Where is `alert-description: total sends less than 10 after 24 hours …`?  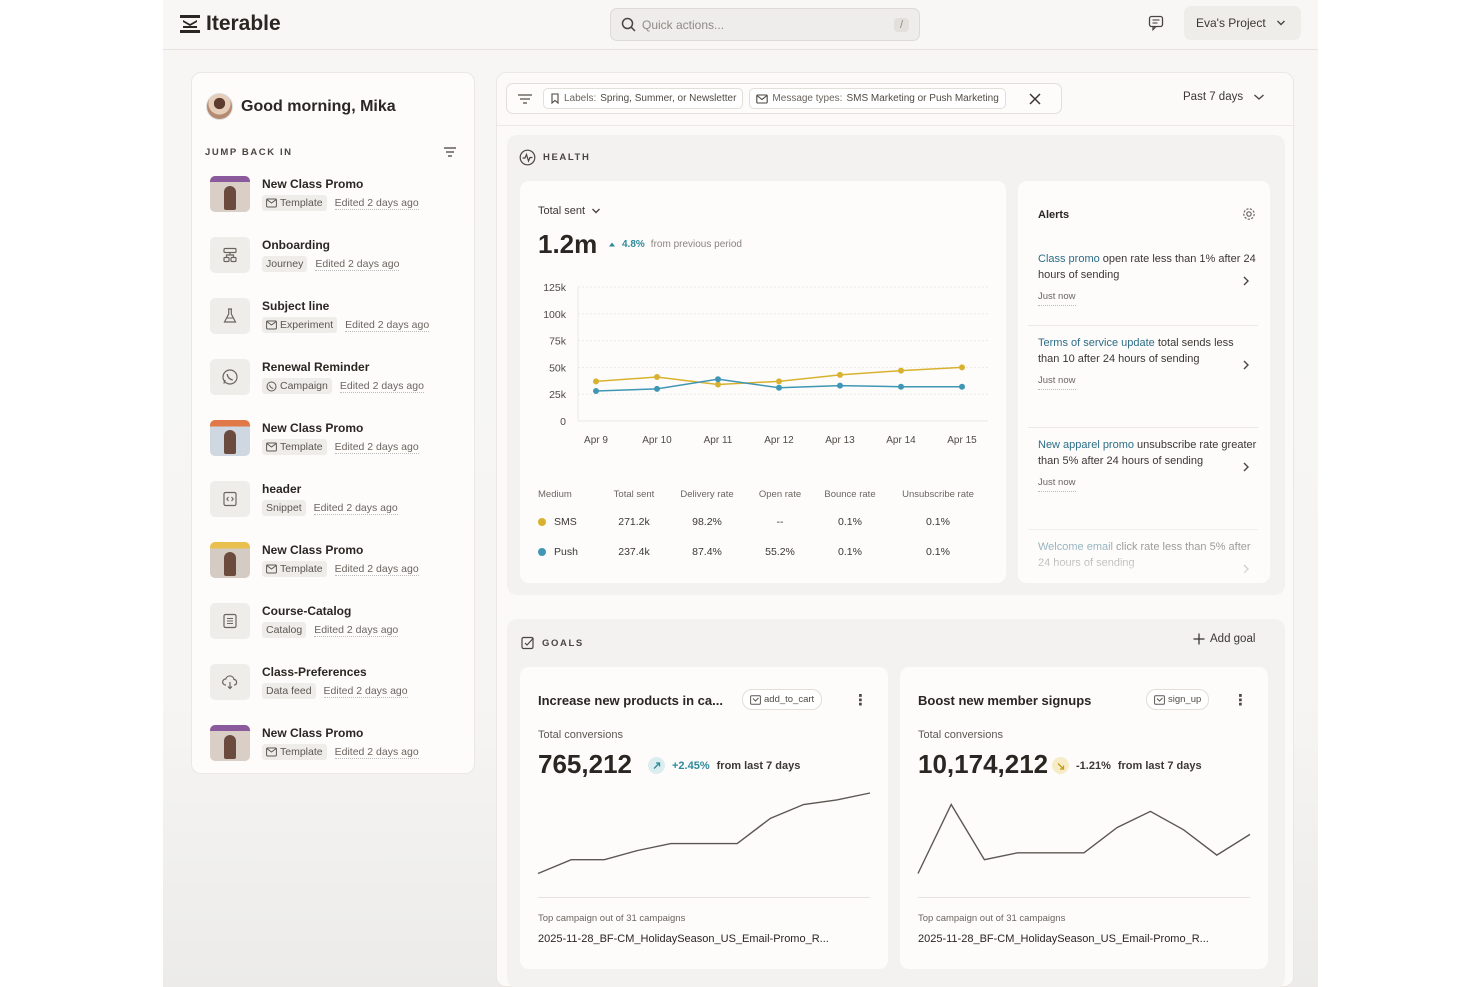 alert-description: total sends less than 10 after 24 hours … is located at coordinates (1136, 351).